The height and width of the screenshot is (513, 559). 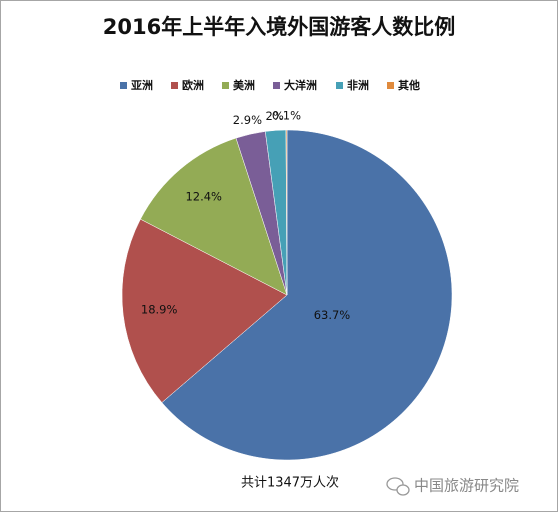 What do you see at coordinates (247, 120) in the screenshot?
I see `value-label: 2.9%` at bounding box center [247, 120].